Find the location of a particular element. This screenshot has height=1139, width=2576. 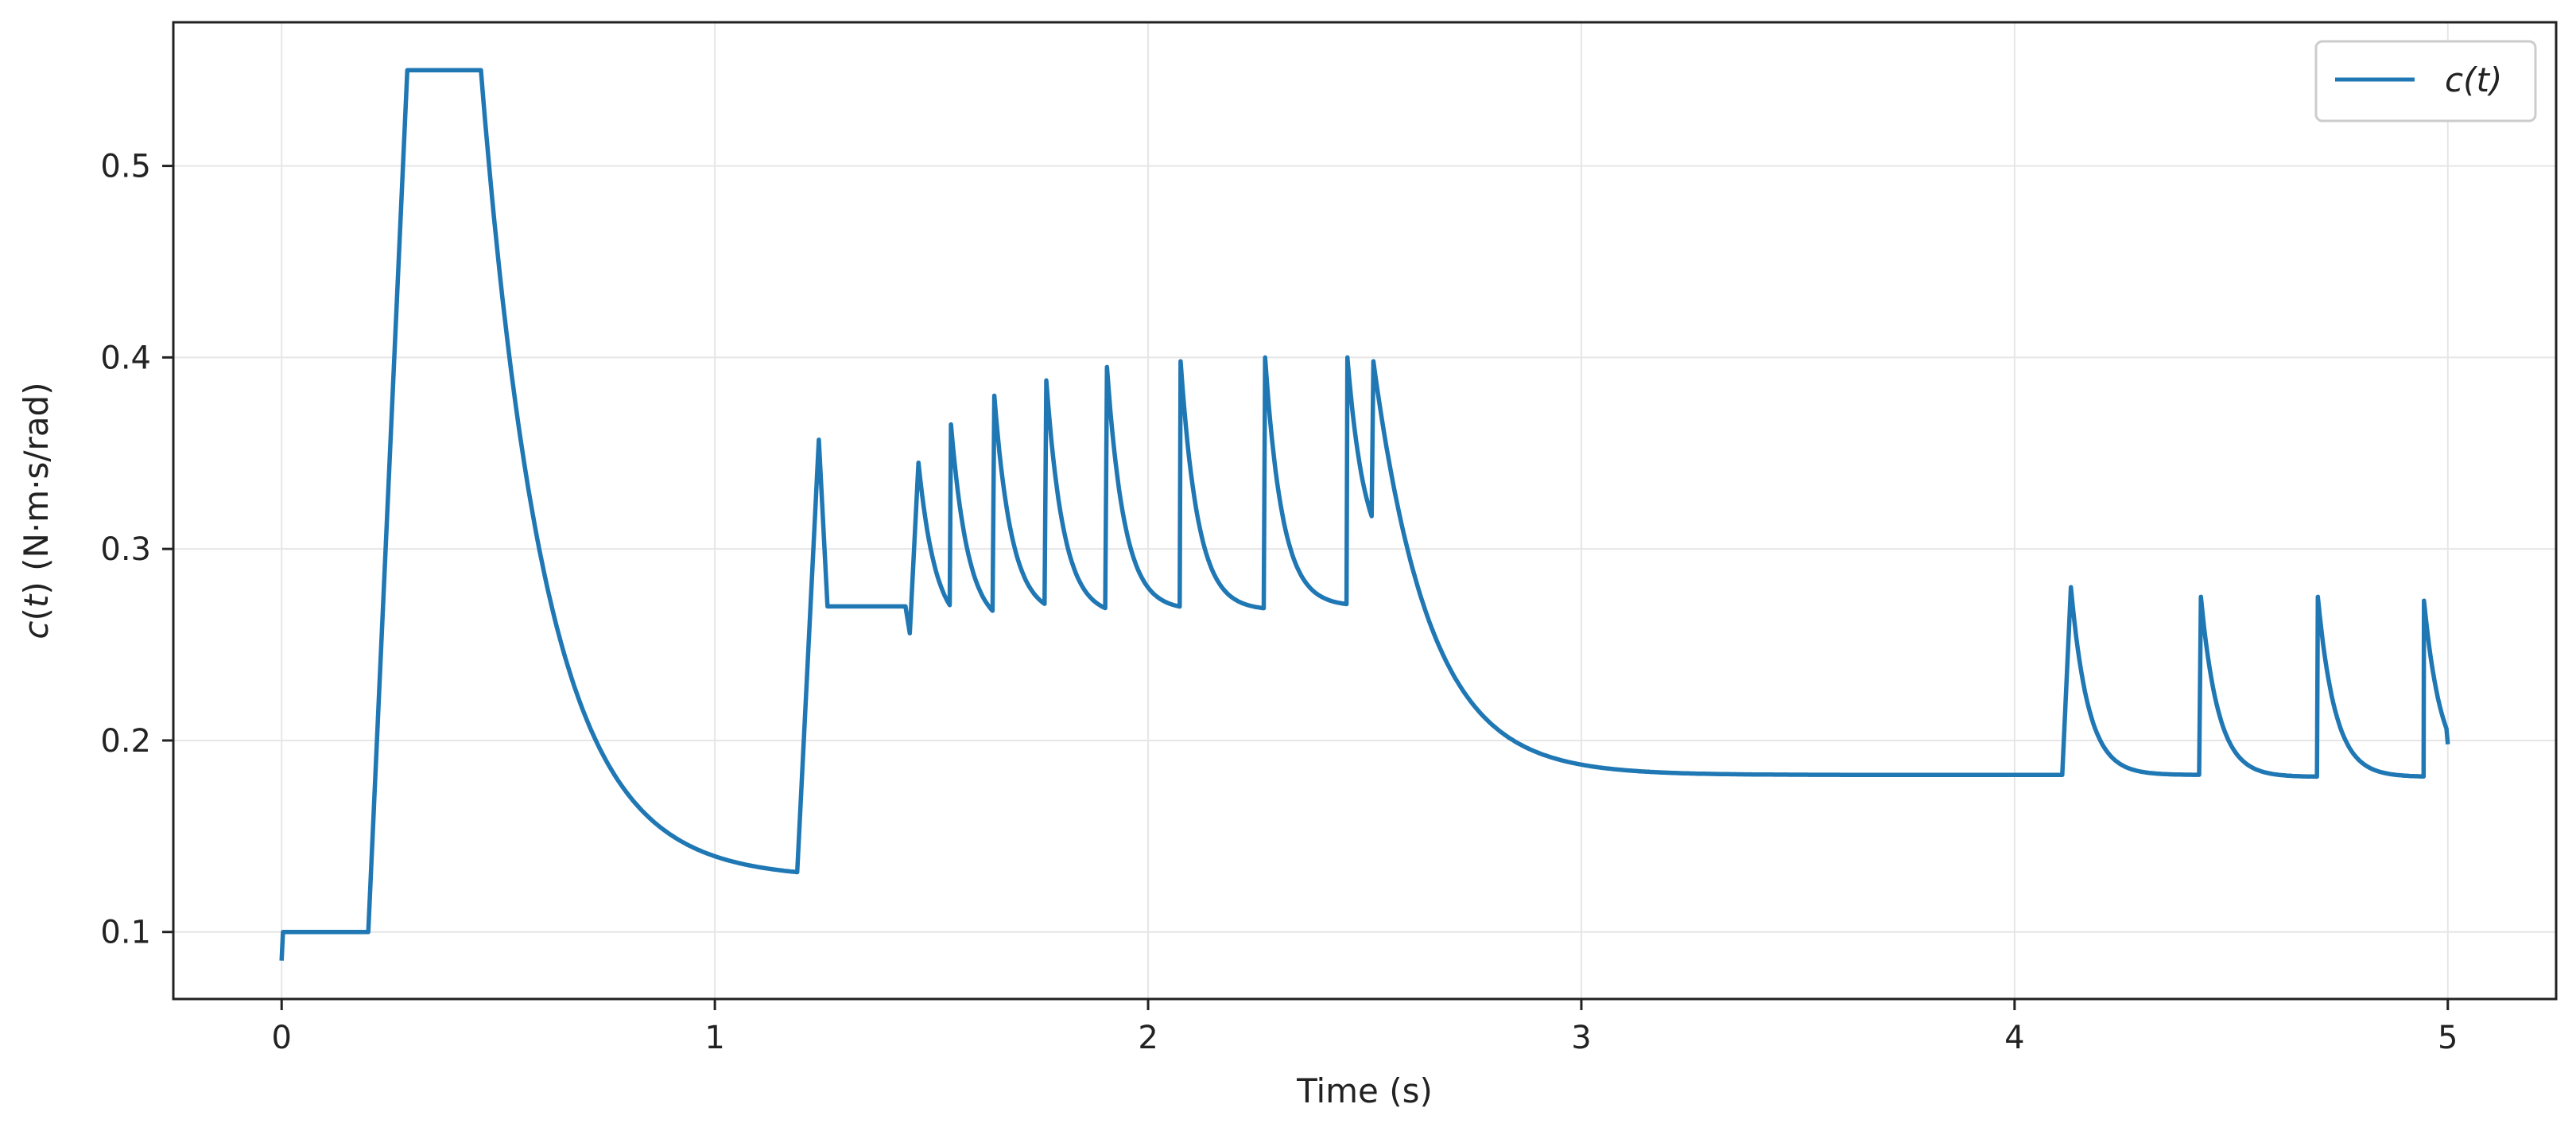

y-axis-ticks: 0.1 0.2 0.3 0.4 0.5 is located at coordinates (136, 550).